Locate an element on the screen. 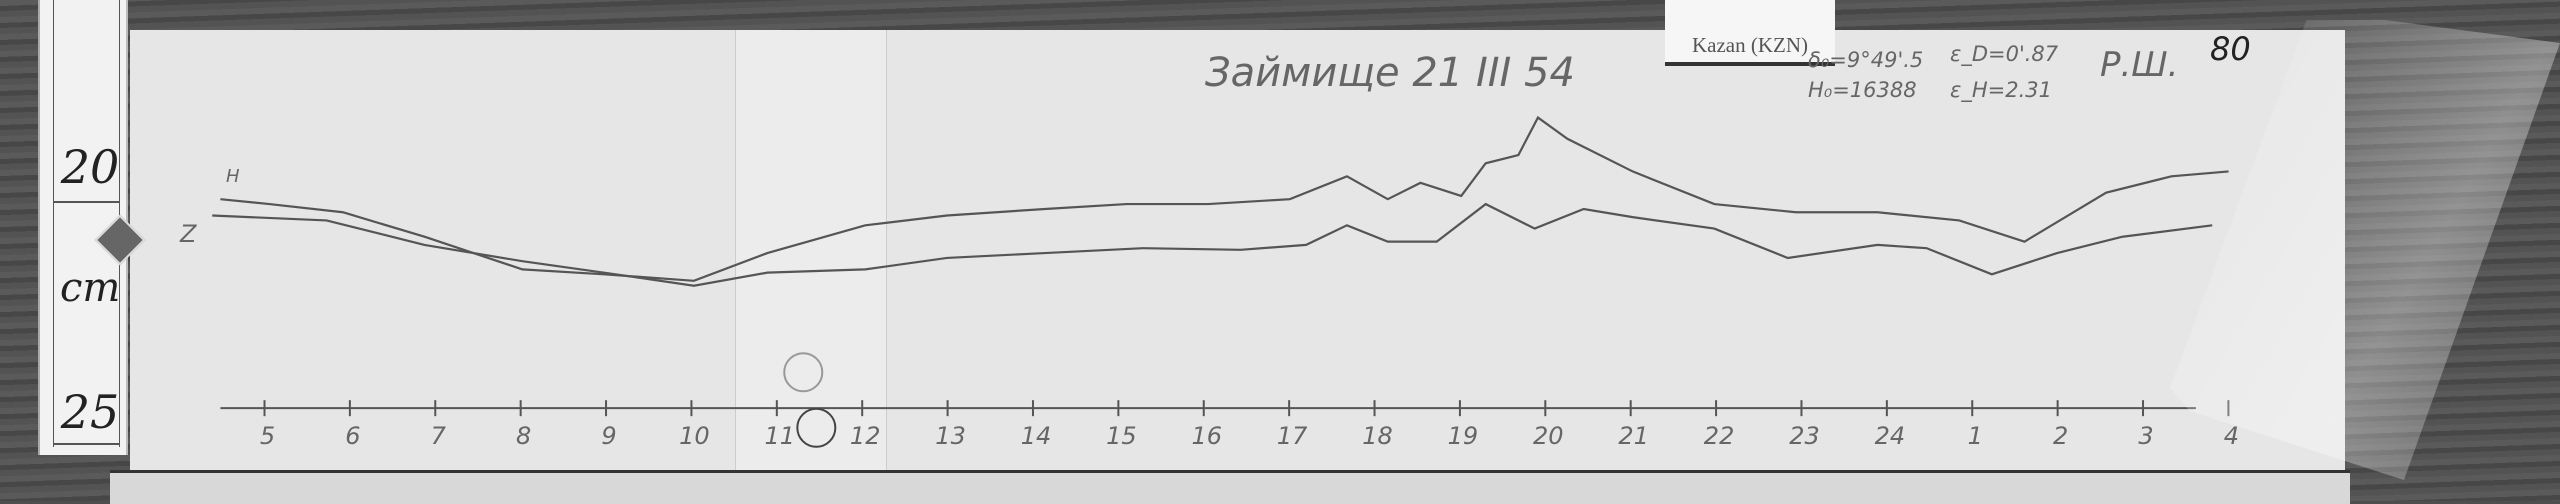 The height and width of the screenshot is (504, 2560). sheet-number: 80 is located at coordinates (2230, 49).